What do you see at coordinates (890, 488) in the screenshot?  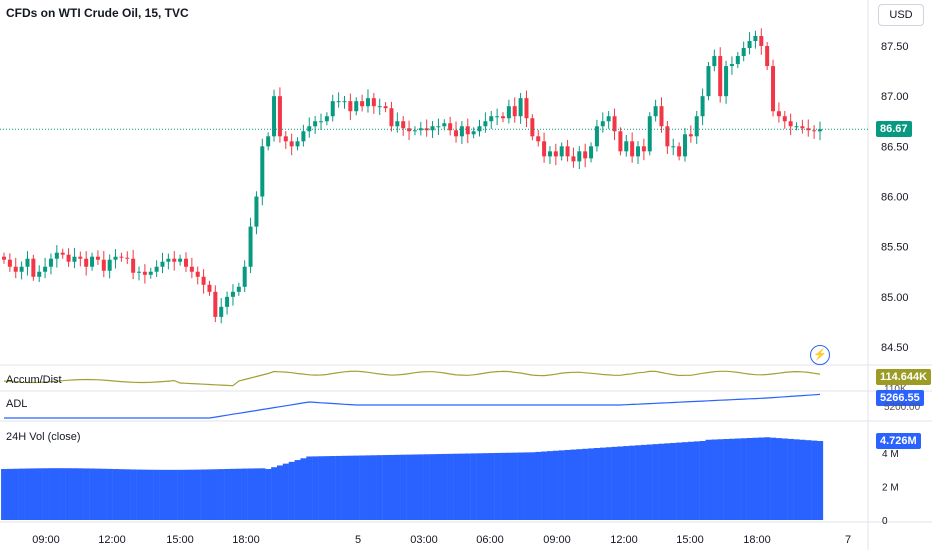 I see `volume-tick-label: 2 M` at bounding box center [890, 488].